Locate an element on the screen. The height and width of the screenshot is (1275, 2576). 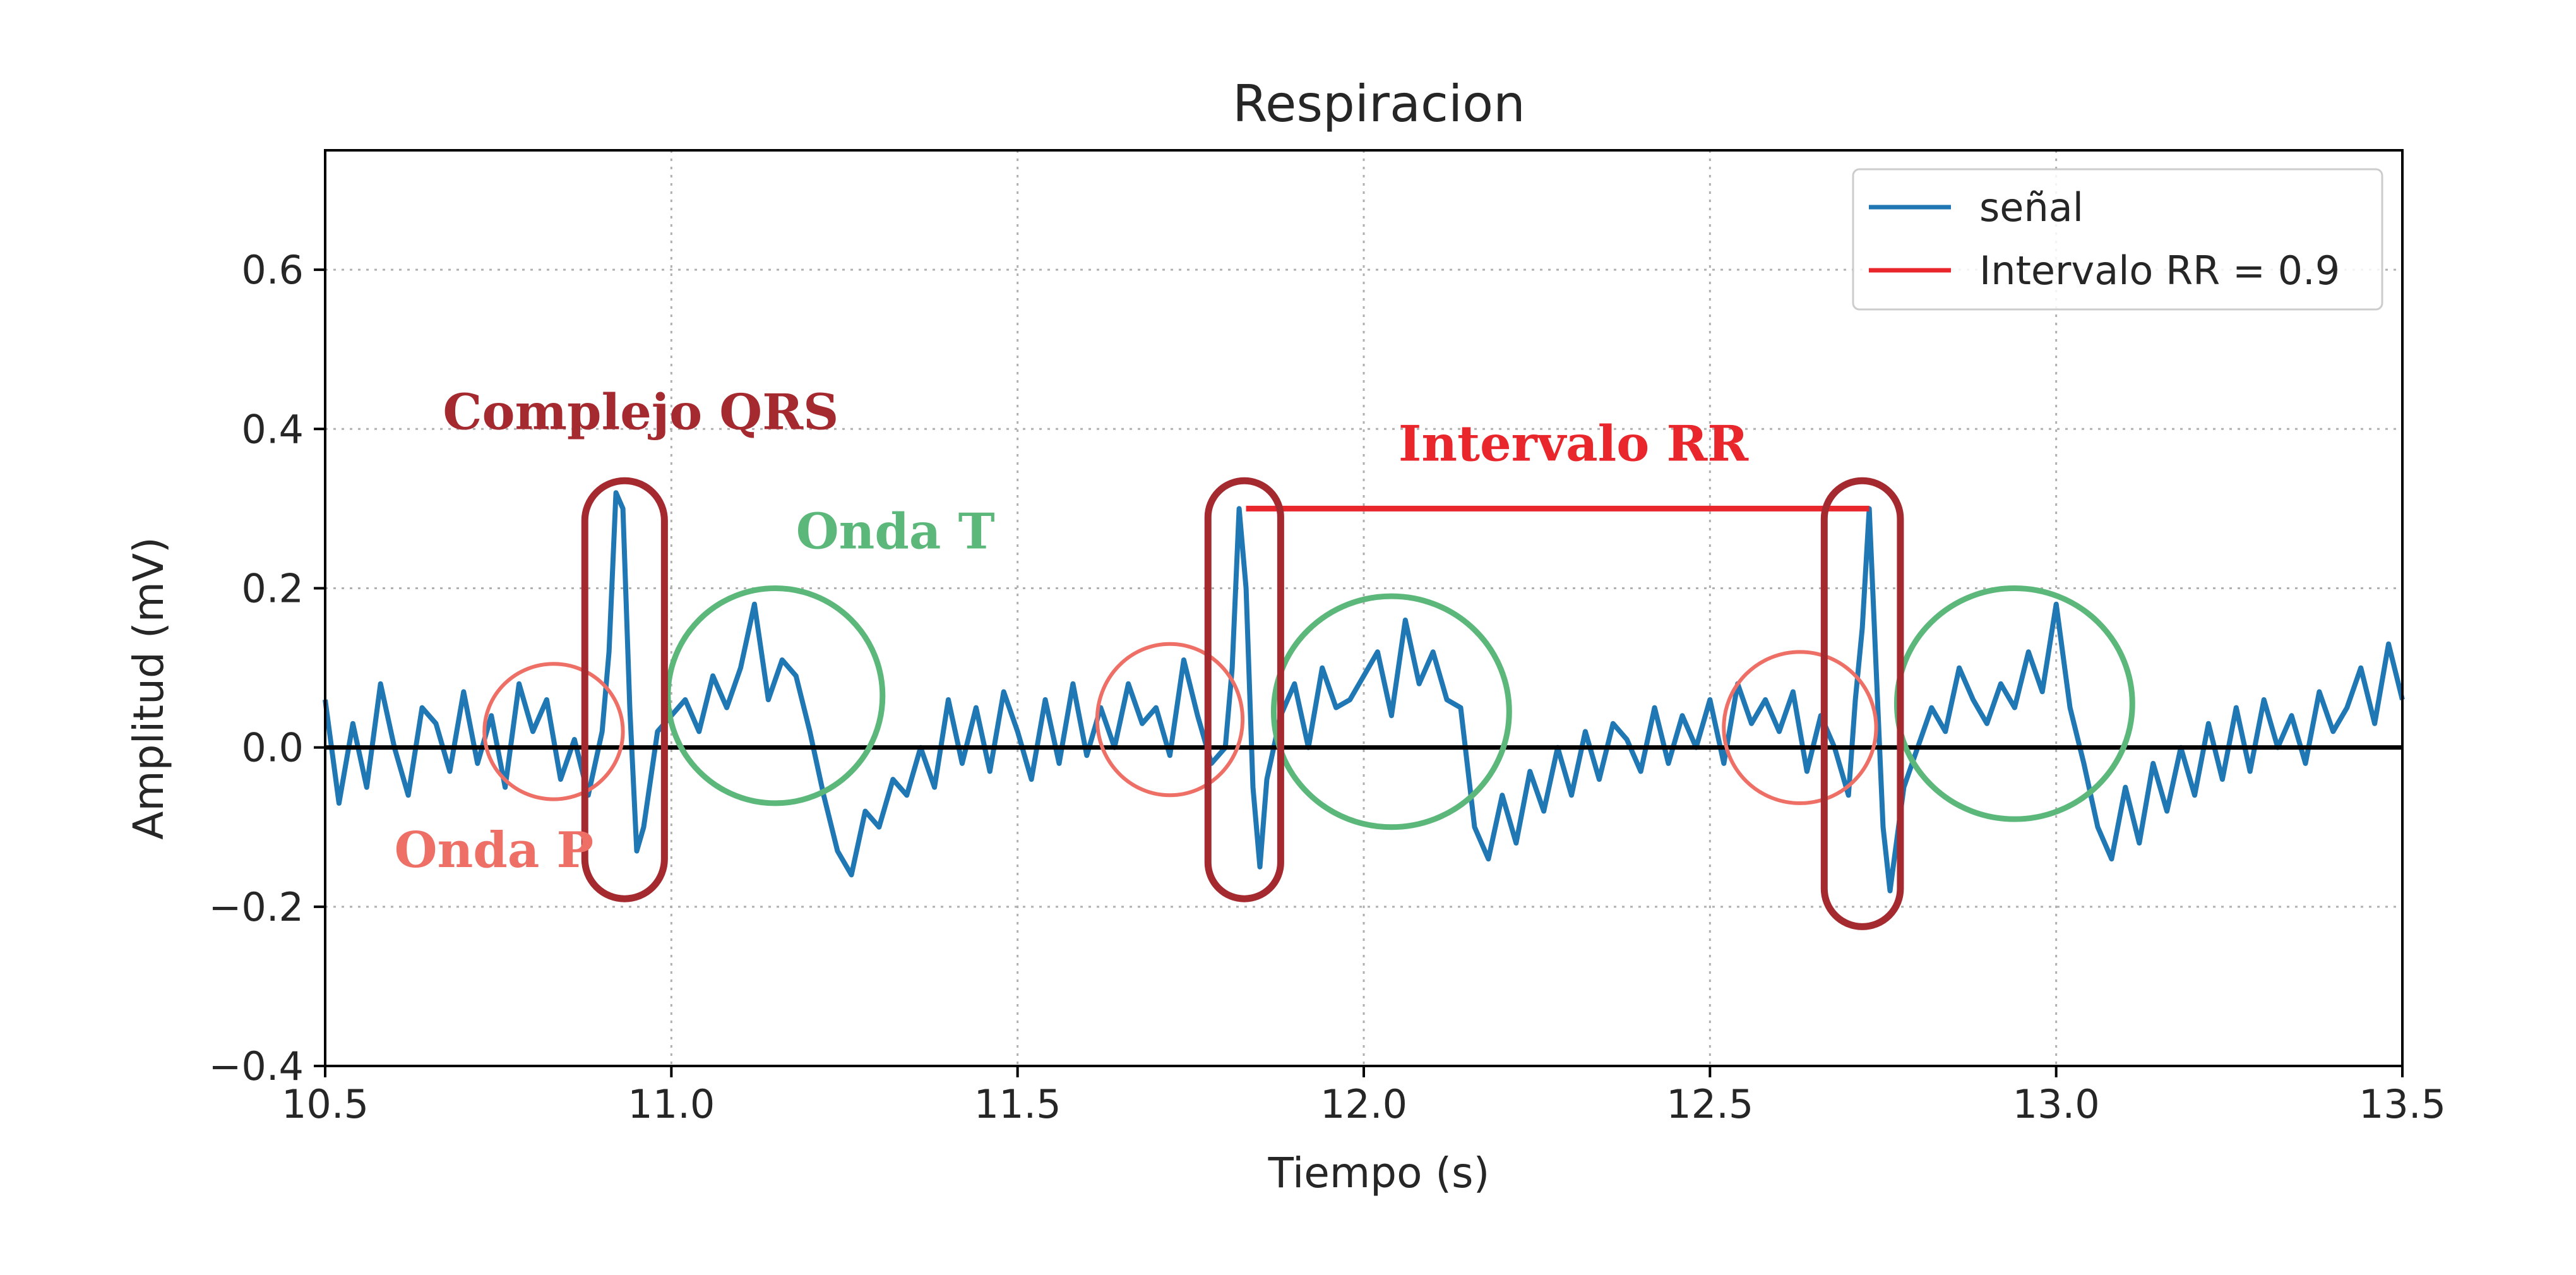
y-tick-label: 0.4 is located at coordinates (272, 429).